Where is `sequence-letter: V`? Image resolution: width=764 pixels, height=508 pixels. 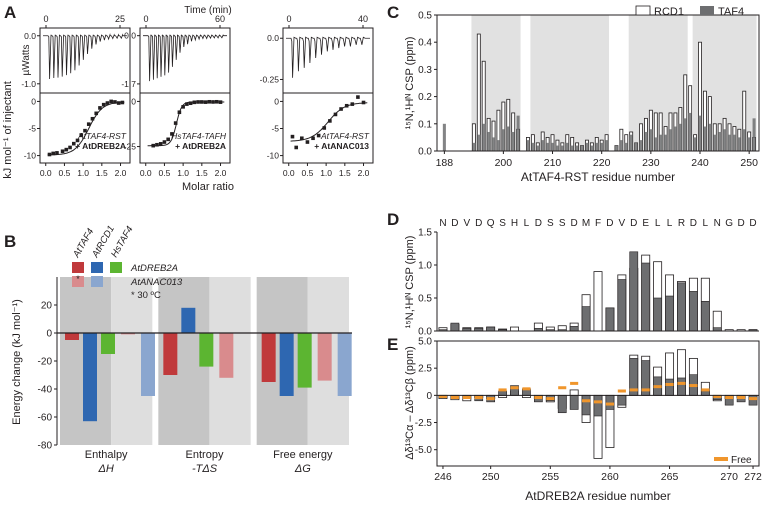
sequence-letter: V is located at coordinates (466, 223).